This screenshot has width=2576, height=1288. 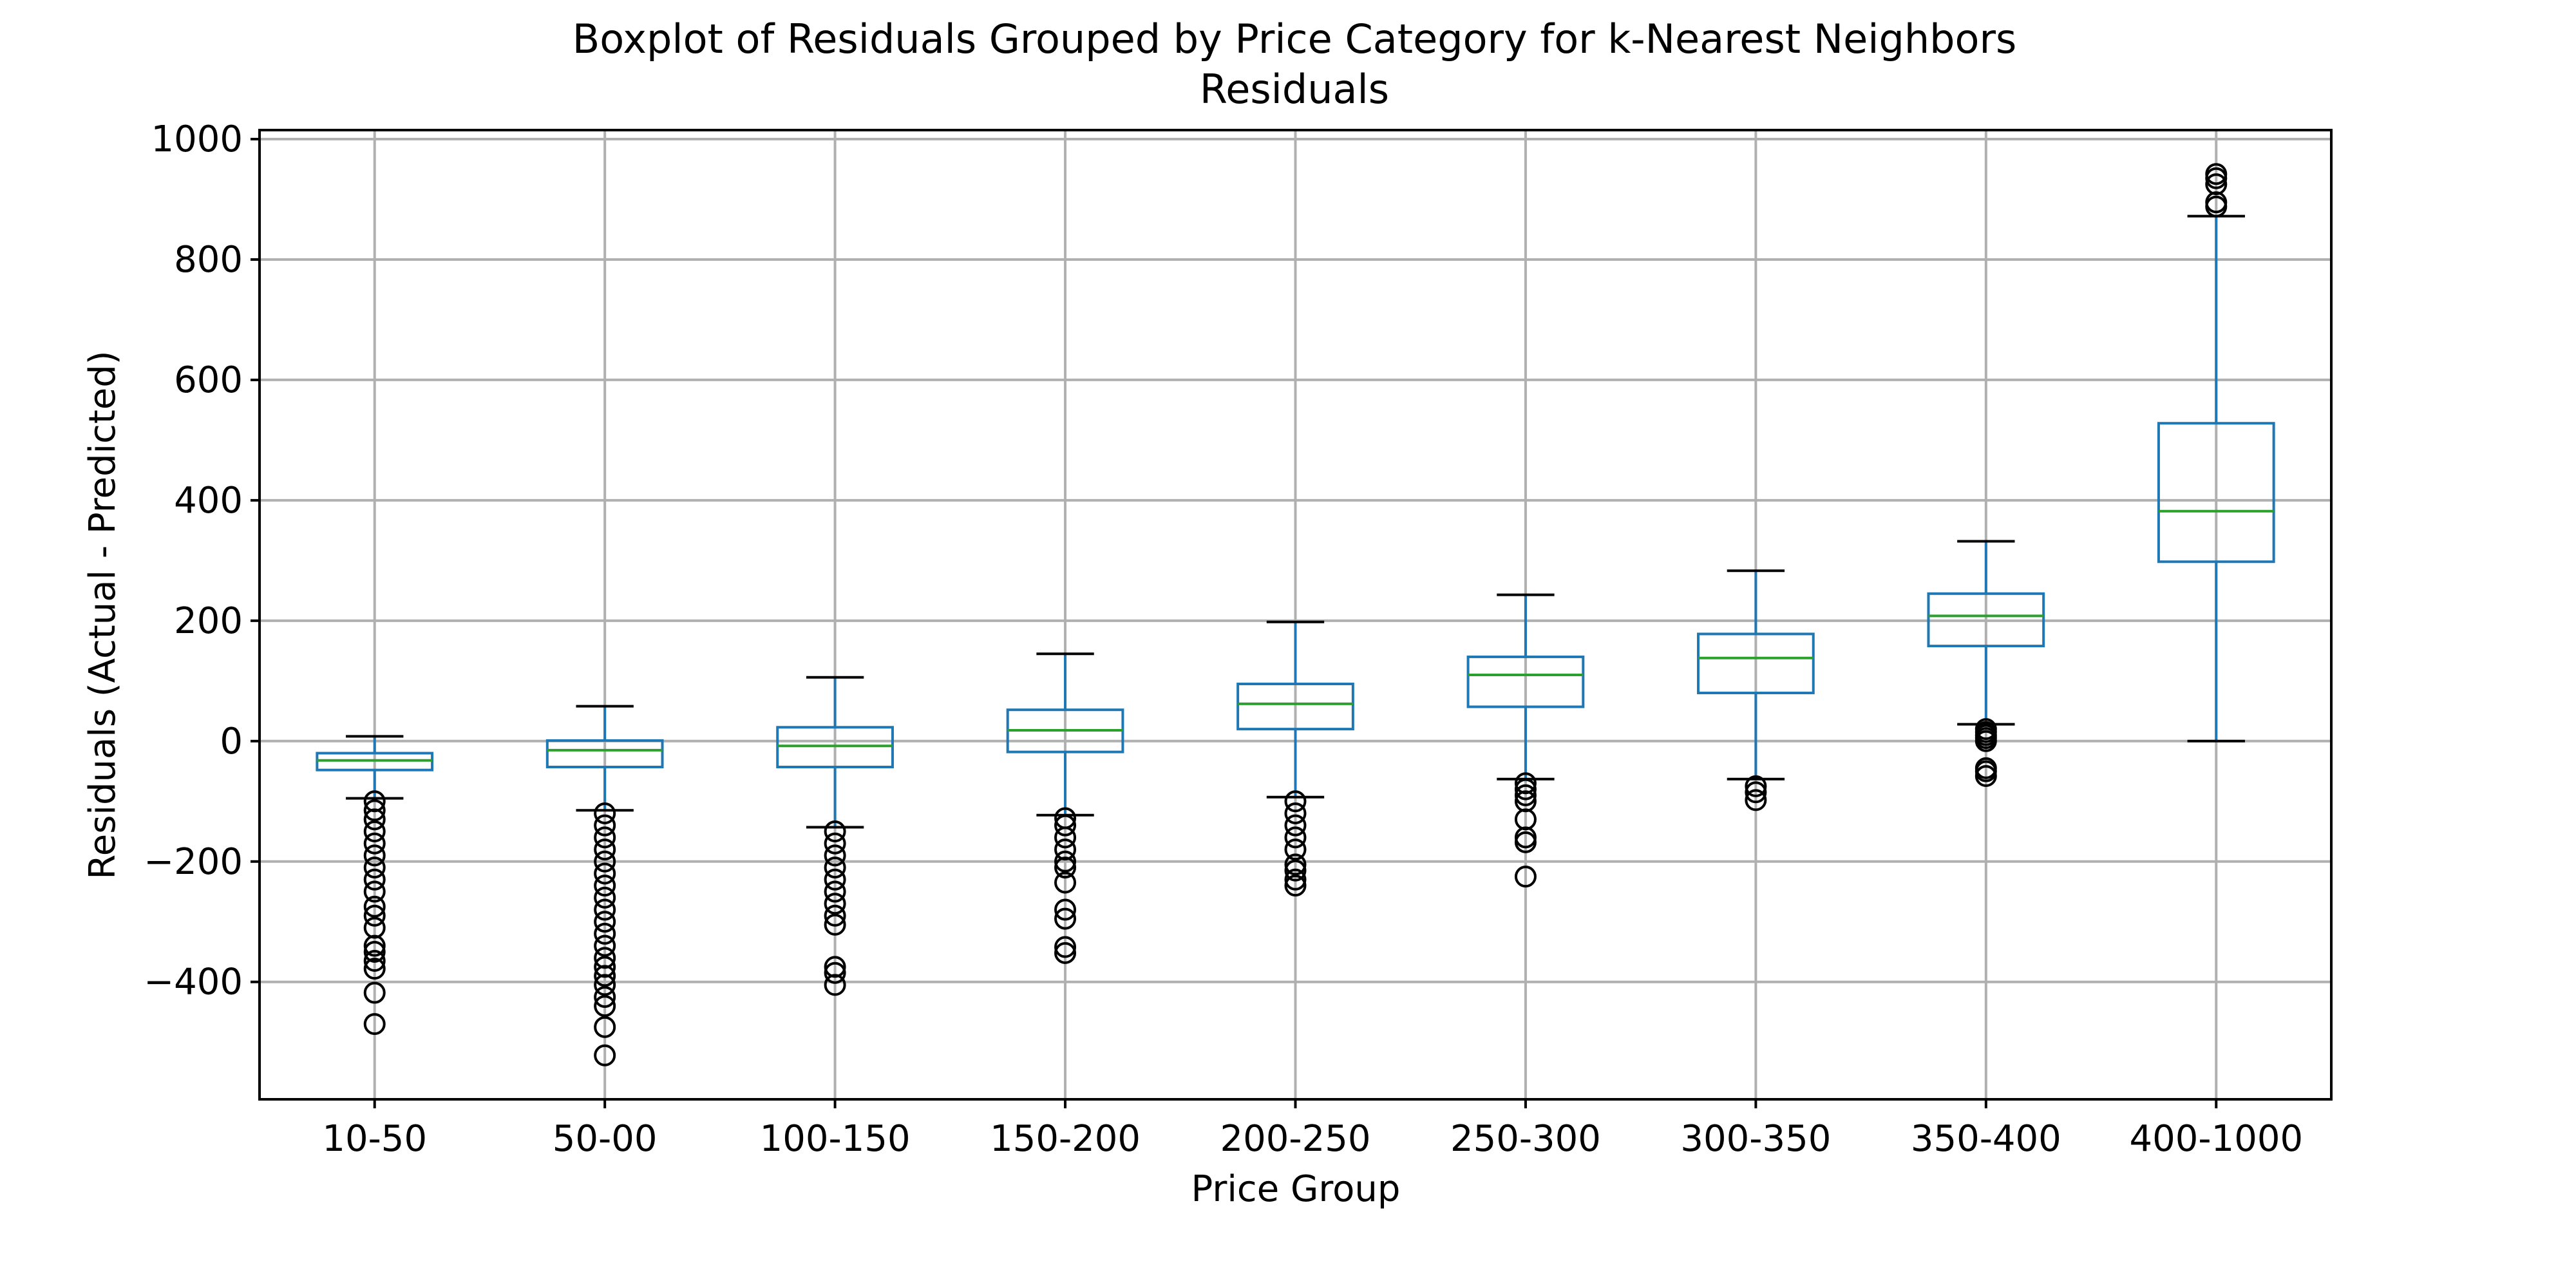 I want to click on x-tick-label: 200-250, so click(x=1295, y=1139).